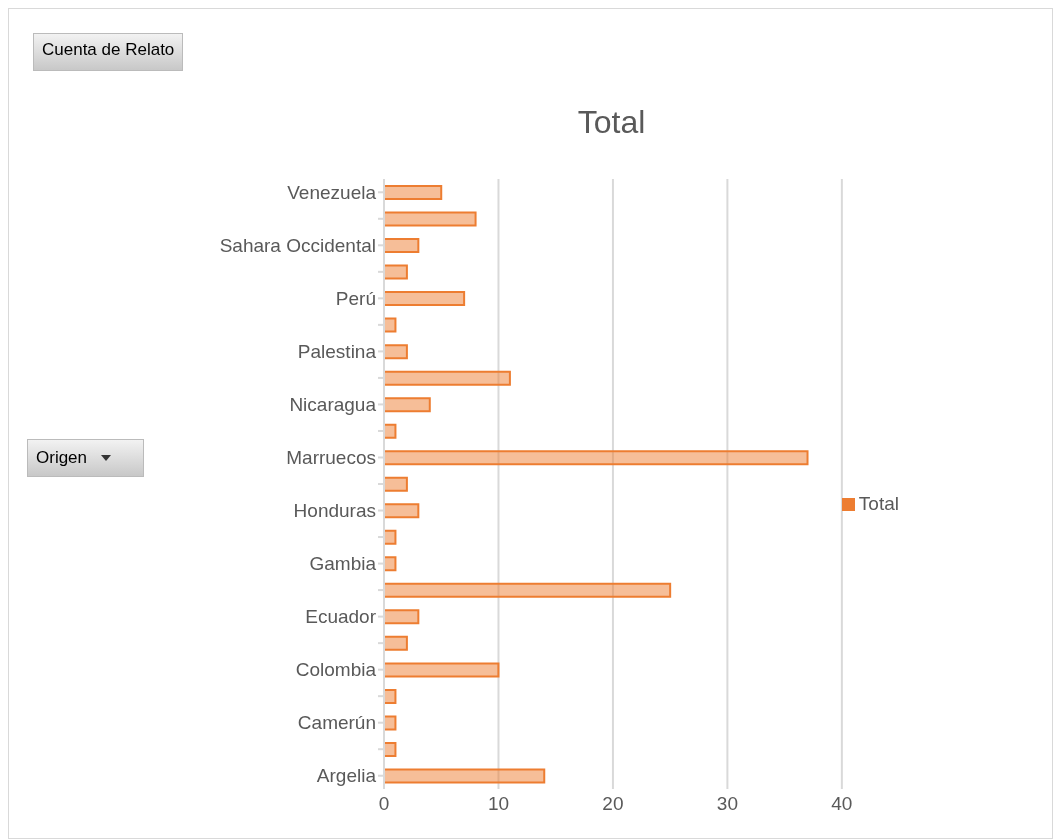  What do you see at coordinates (297, 246) in the screenshot?
I see `y-tick-label: Sahara Occidental` at bounding box center [297, 246].